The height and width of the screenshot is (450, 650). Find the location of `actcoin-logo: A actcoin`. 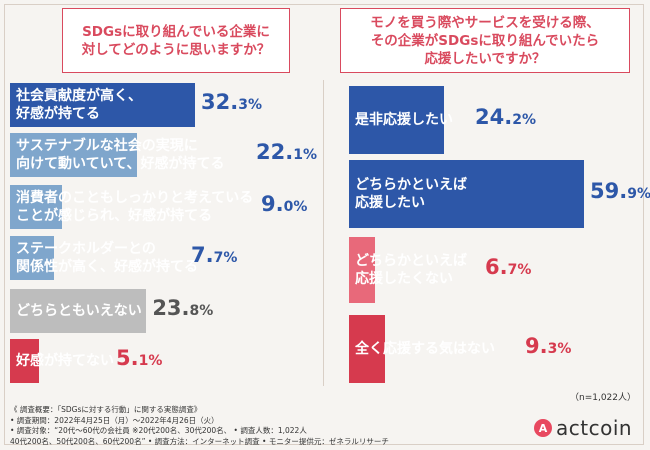

actcoin-logo: A actcoin is located at coordinates (583, 428).